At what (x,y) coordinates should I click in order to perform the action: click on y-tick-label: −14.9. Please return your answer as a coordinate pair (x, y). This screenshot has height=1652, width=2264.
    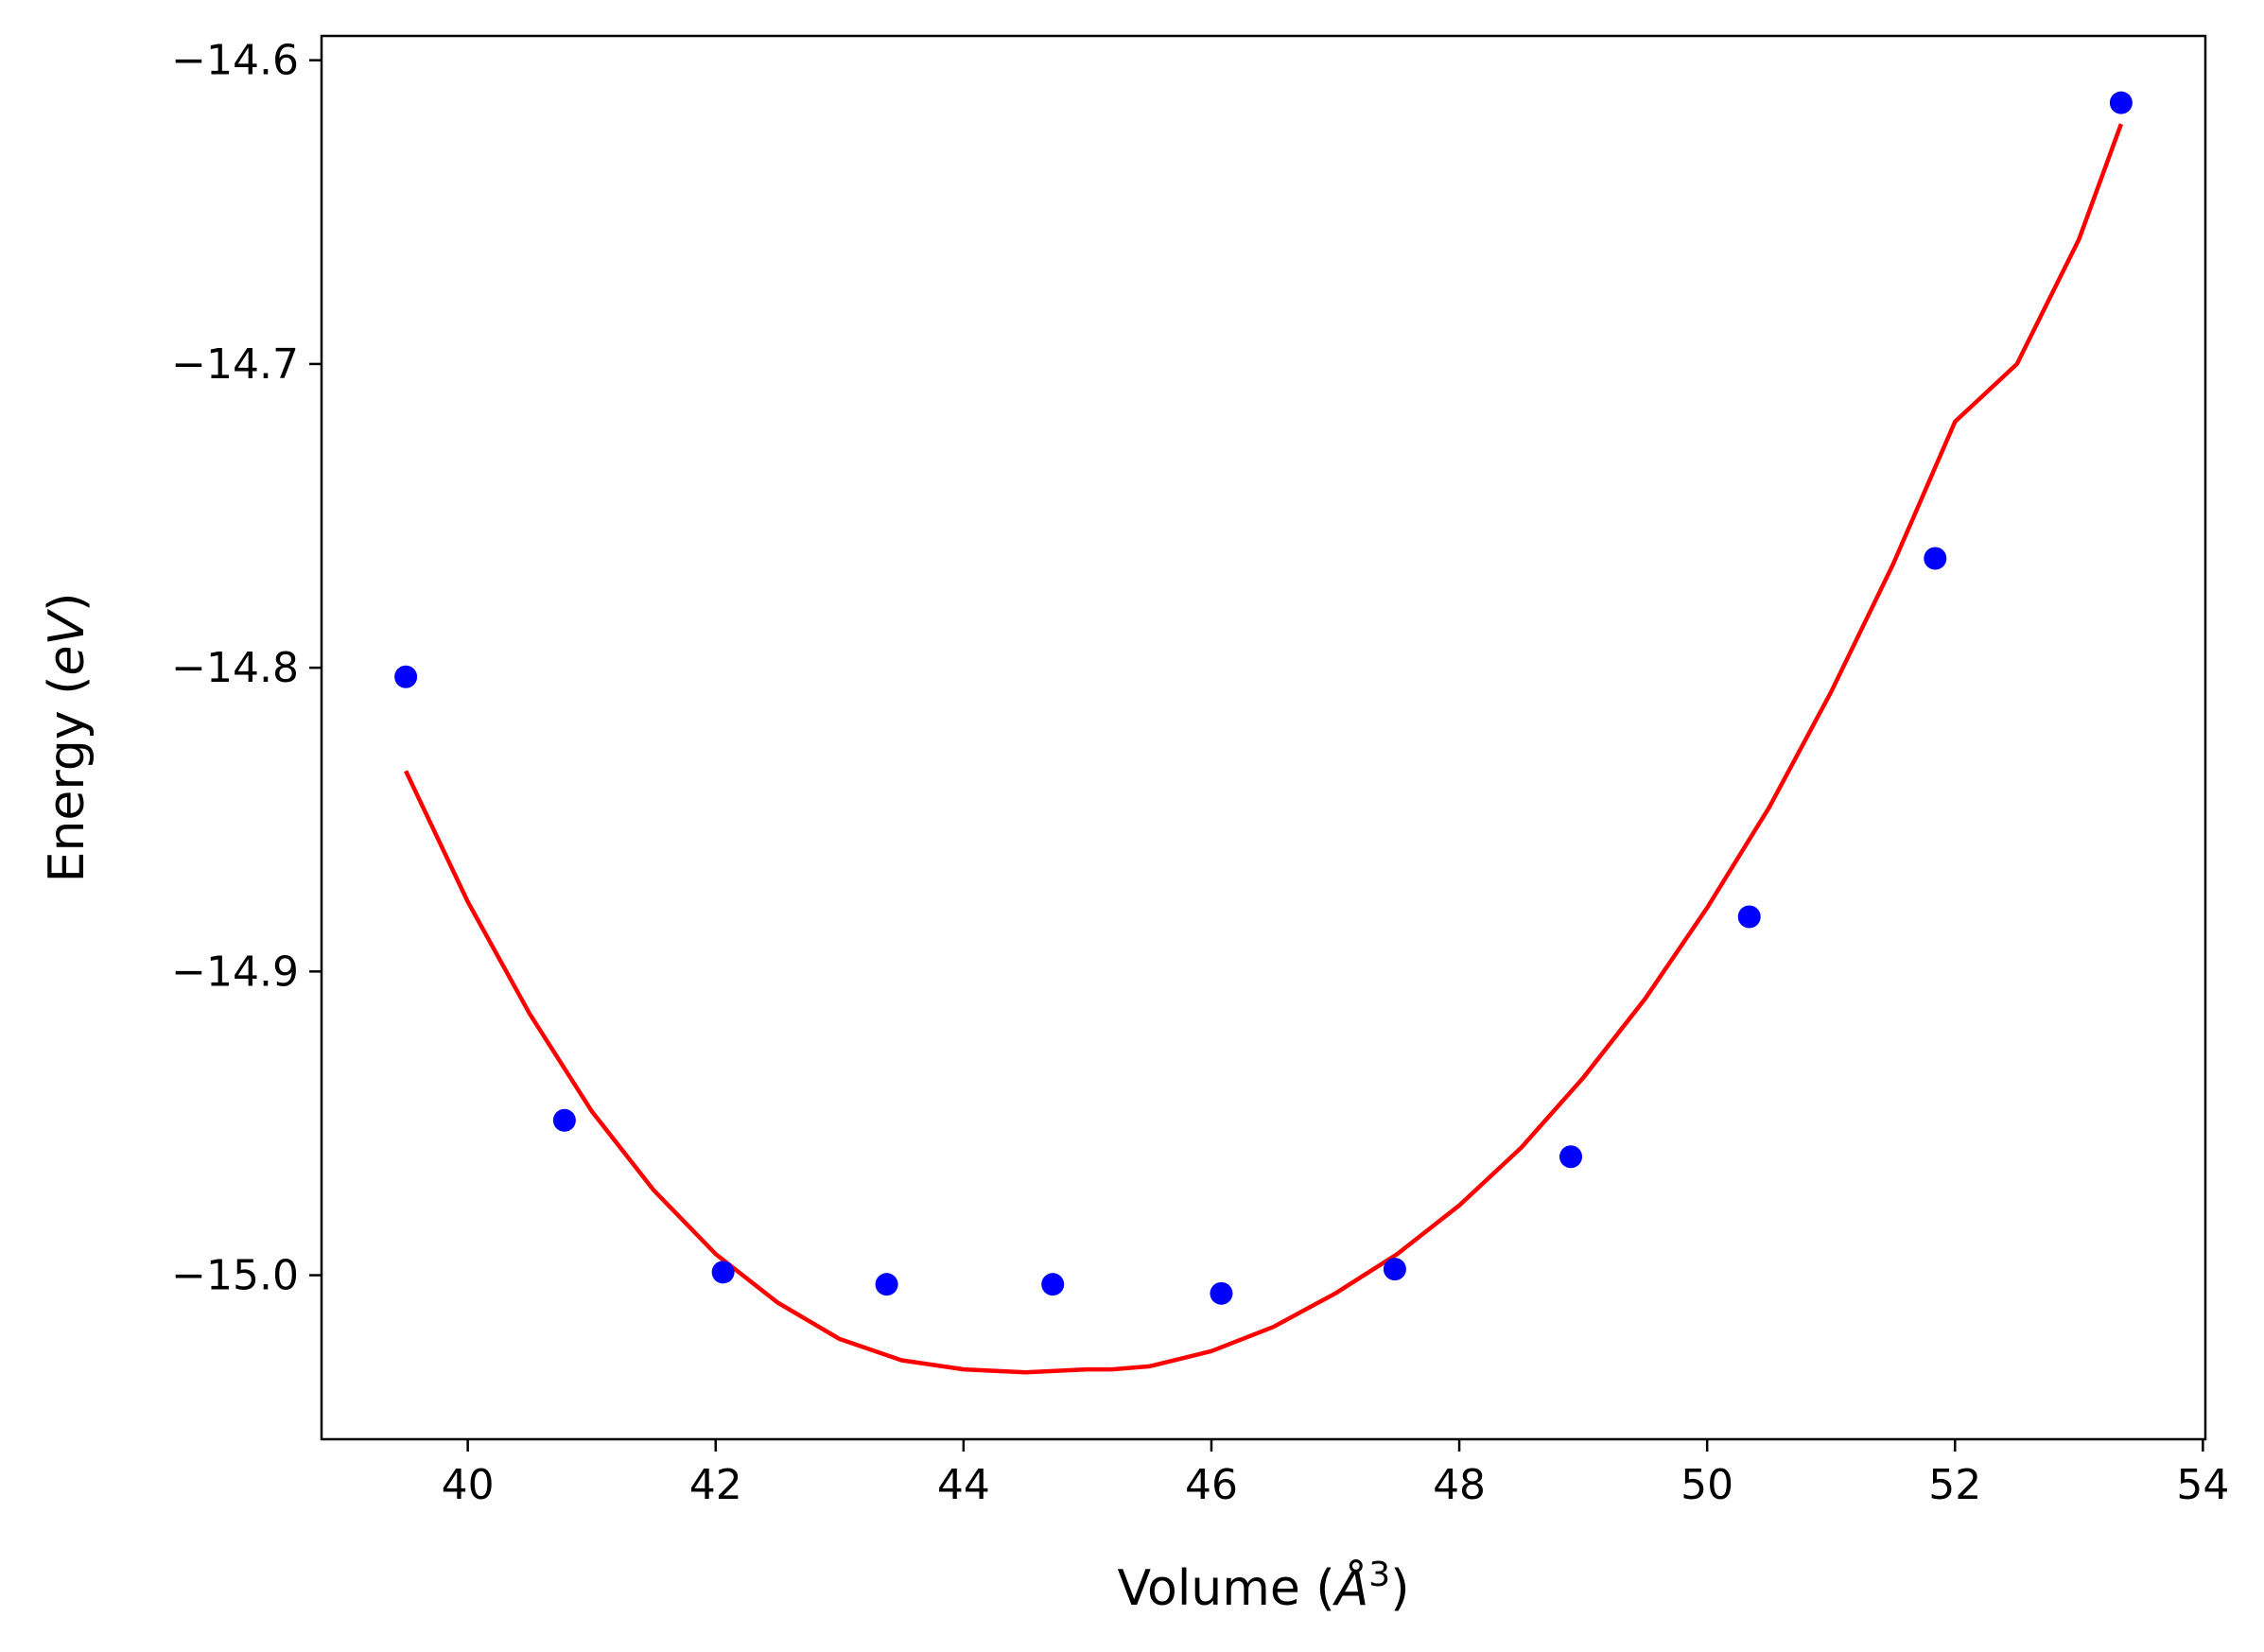
    Looking at the image, I should click on (235, 972).